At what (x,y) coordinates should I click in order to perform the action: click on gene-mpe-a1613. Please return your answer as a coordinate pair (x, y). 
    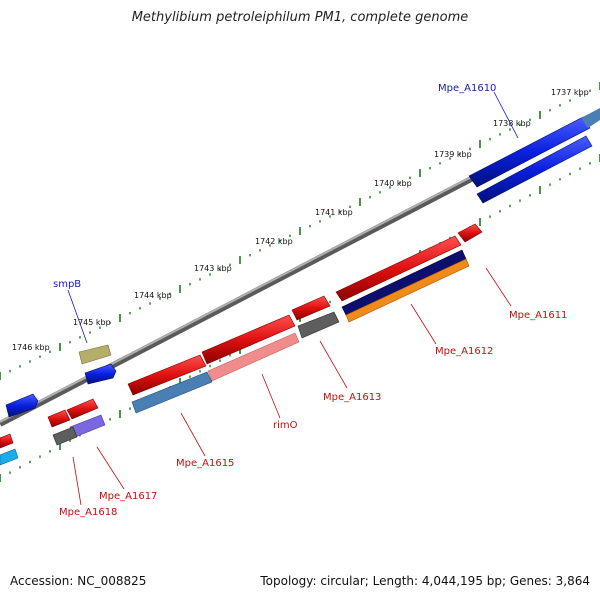
    Looking at the image, I should click on (315, 317).